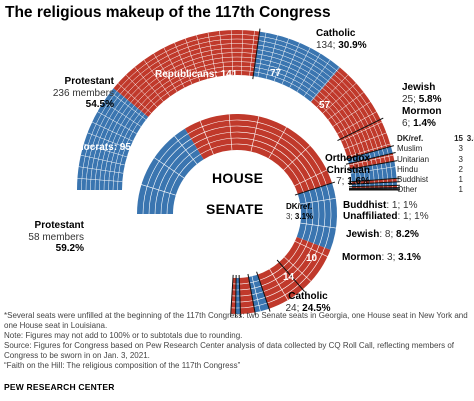 Image resolution: width=474 pixels, height=401 pixels. Describe the element at coordinates (312, 258) in the screenshot. I see `senate-catholic-rep-label: 10` at that location.